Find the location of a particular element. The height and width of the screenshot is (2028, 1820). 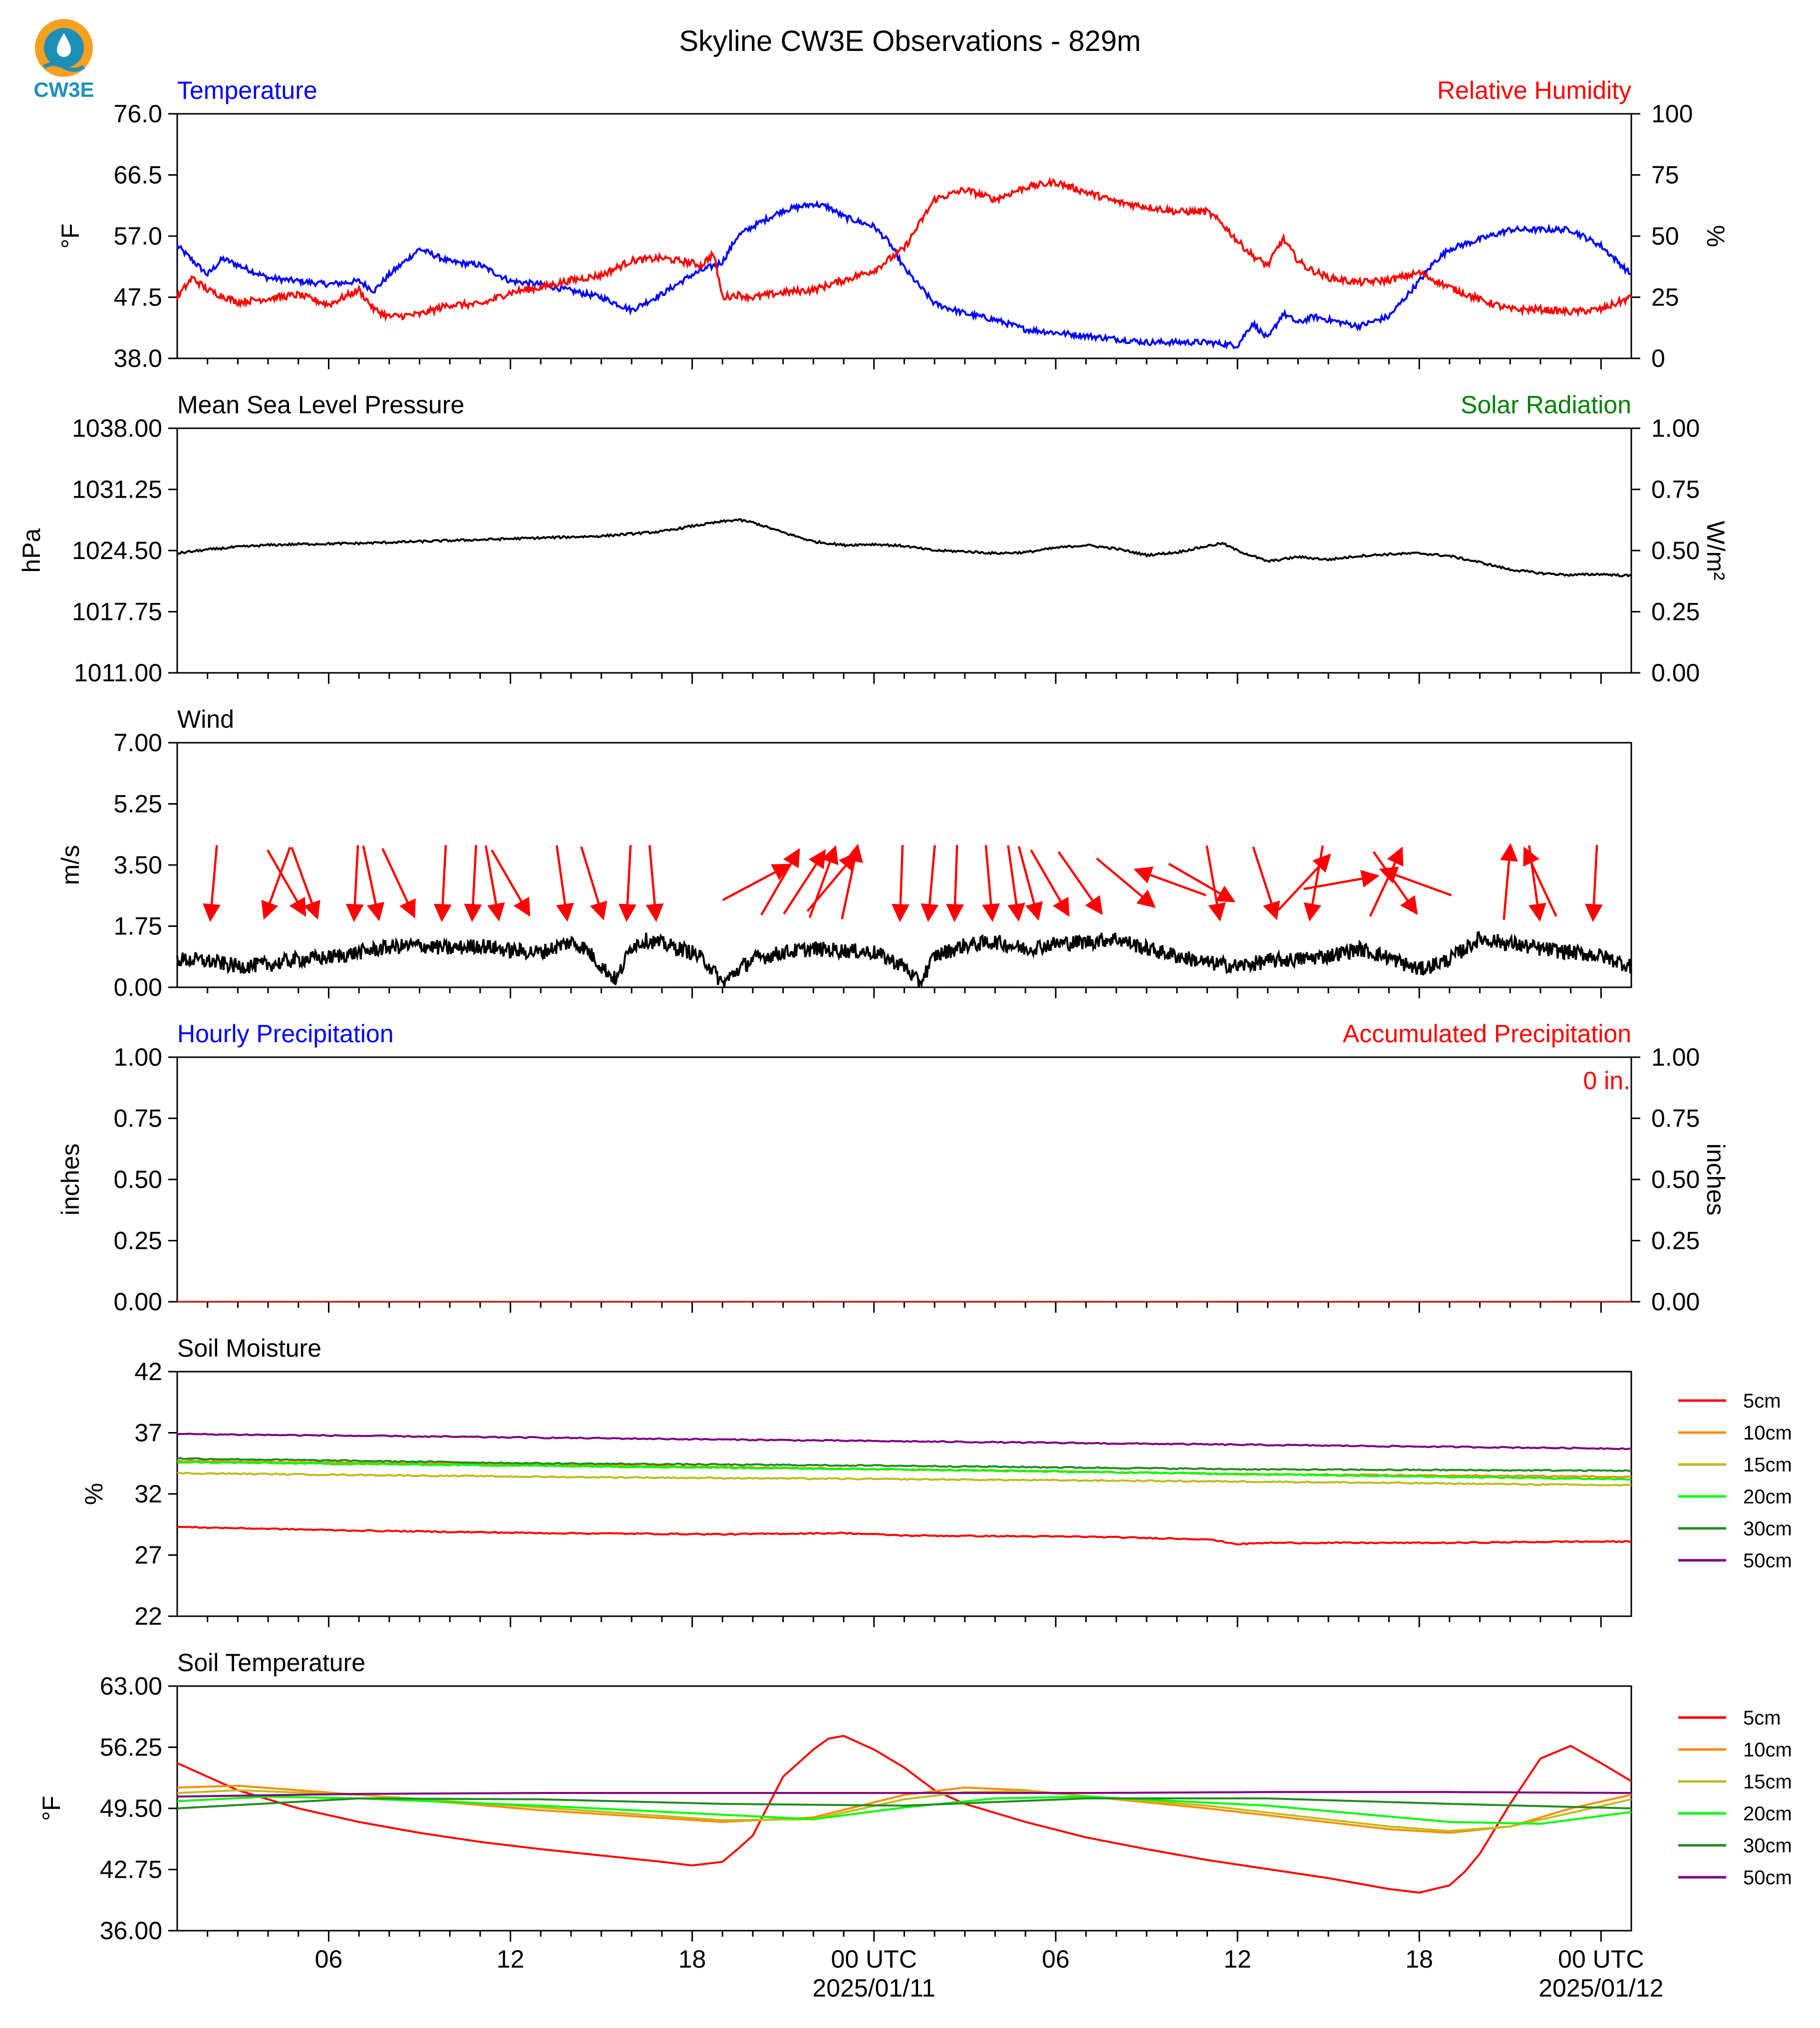

y-tick-label: 57.0 is located at coordinates (138, 236).